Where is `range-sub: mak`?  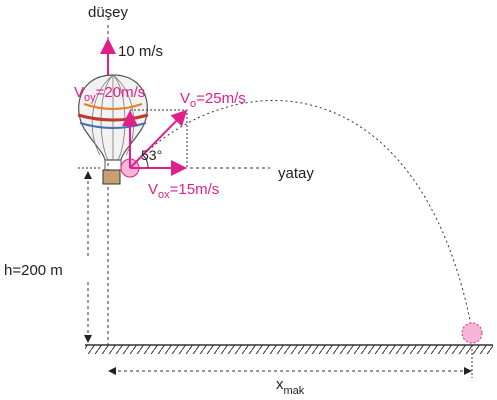
range-sub: mak is located at coordinates (294, 391).